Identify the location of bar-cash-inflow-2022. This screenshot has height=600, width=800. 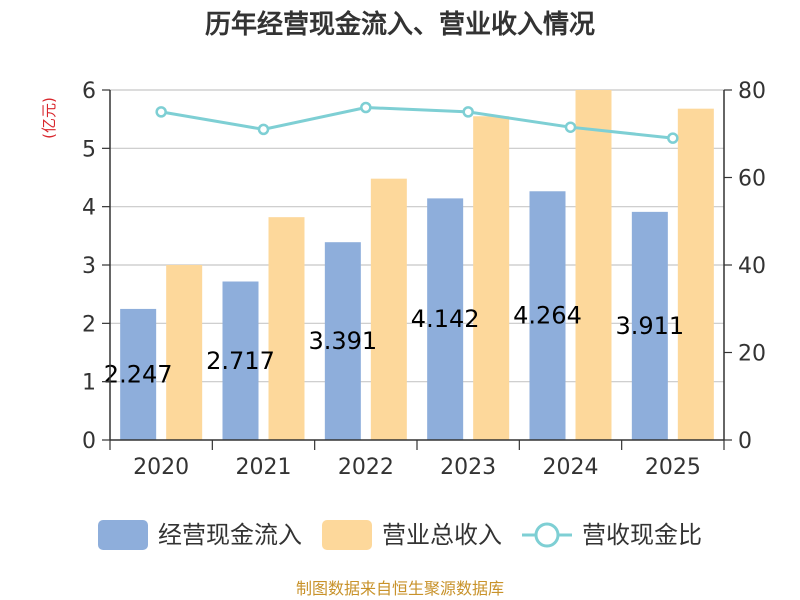
(342, 341).